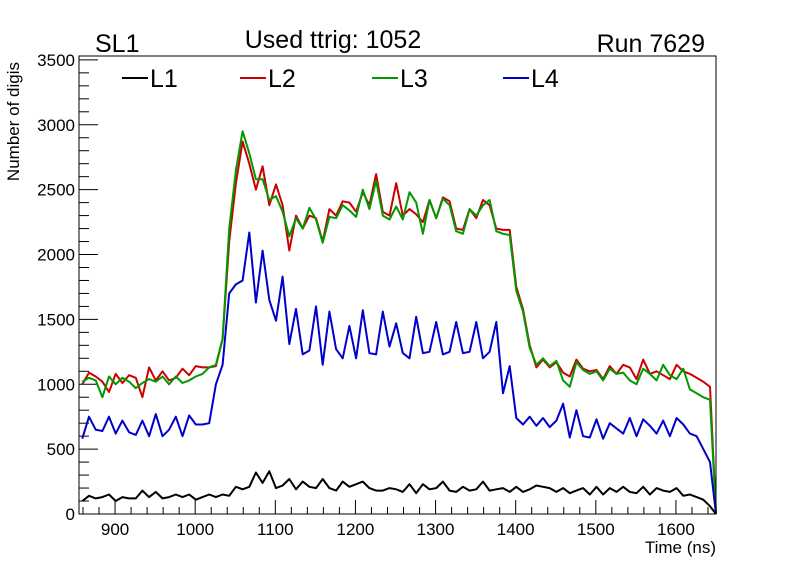 Image resolution: width=796 pixels, height=572 pixels. What do you see at coordinates (117, 44) in the screenshot?
I see `title-left: SL1` at bounding box center [117, 44].